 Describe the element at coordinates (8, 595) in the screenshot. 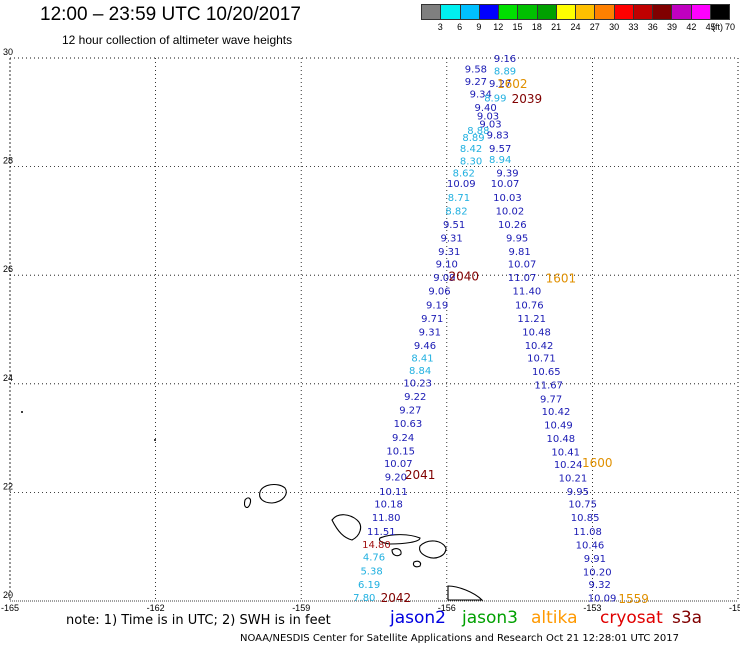

I see `latitude-tick-label: 20` at that location.